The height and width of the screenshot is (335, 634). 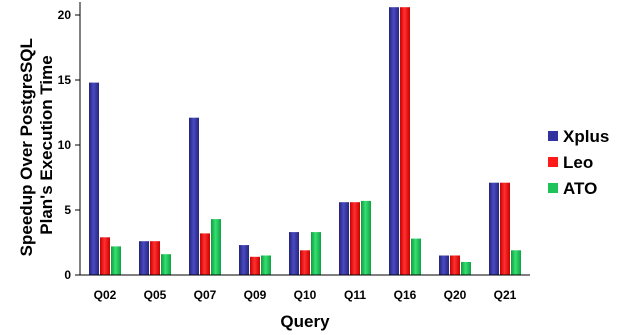 What do you see at coordinates (355, 295) in the screenshot?
I see `x-tick-label: Q11` at bounding box center [355, 295].